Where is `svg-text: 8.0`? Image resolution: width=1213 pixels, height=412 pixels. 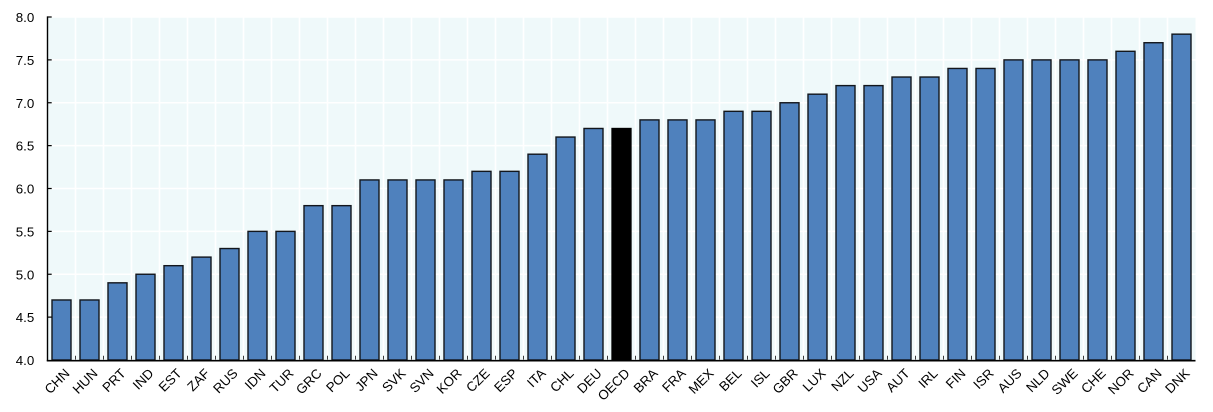 svg-text: 8.0 is located at coordinates (25, 17).